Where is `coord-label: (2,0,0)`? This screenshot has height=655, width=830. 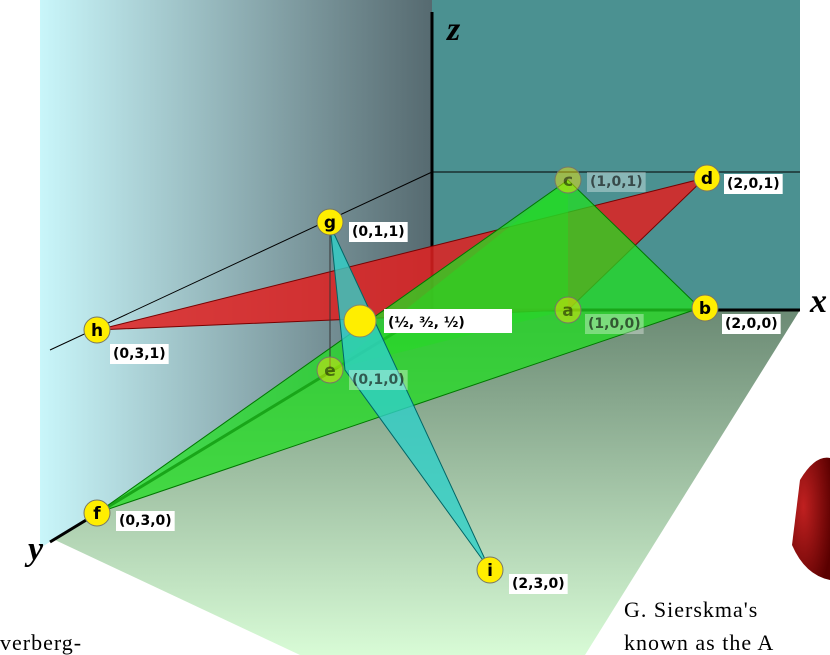 coord-label: (2,0,0) is located at coordinates (751, 324).